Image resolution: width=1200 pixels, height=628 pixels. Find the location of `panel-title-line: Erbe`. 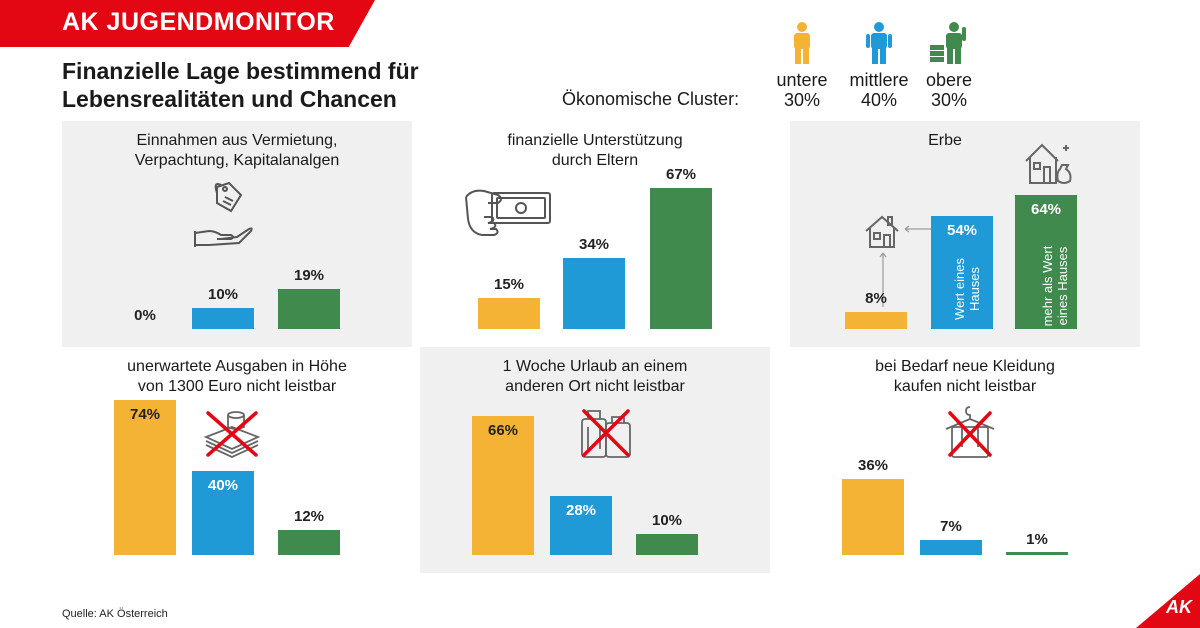

panel-title-line: Erbe is located at coordinates (945, 140).